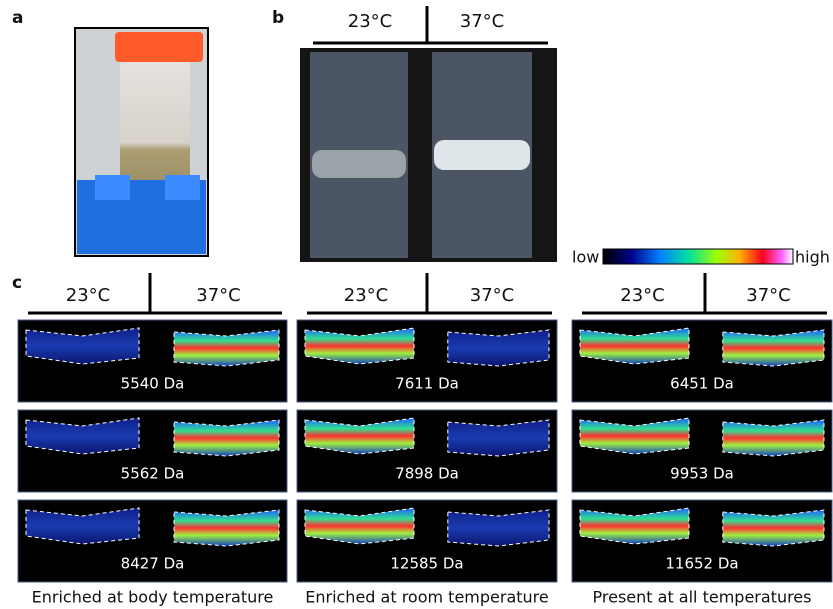 The width and height of the screenshot is (833, 609). I want to click on panel-label: b, so click(278, 18).